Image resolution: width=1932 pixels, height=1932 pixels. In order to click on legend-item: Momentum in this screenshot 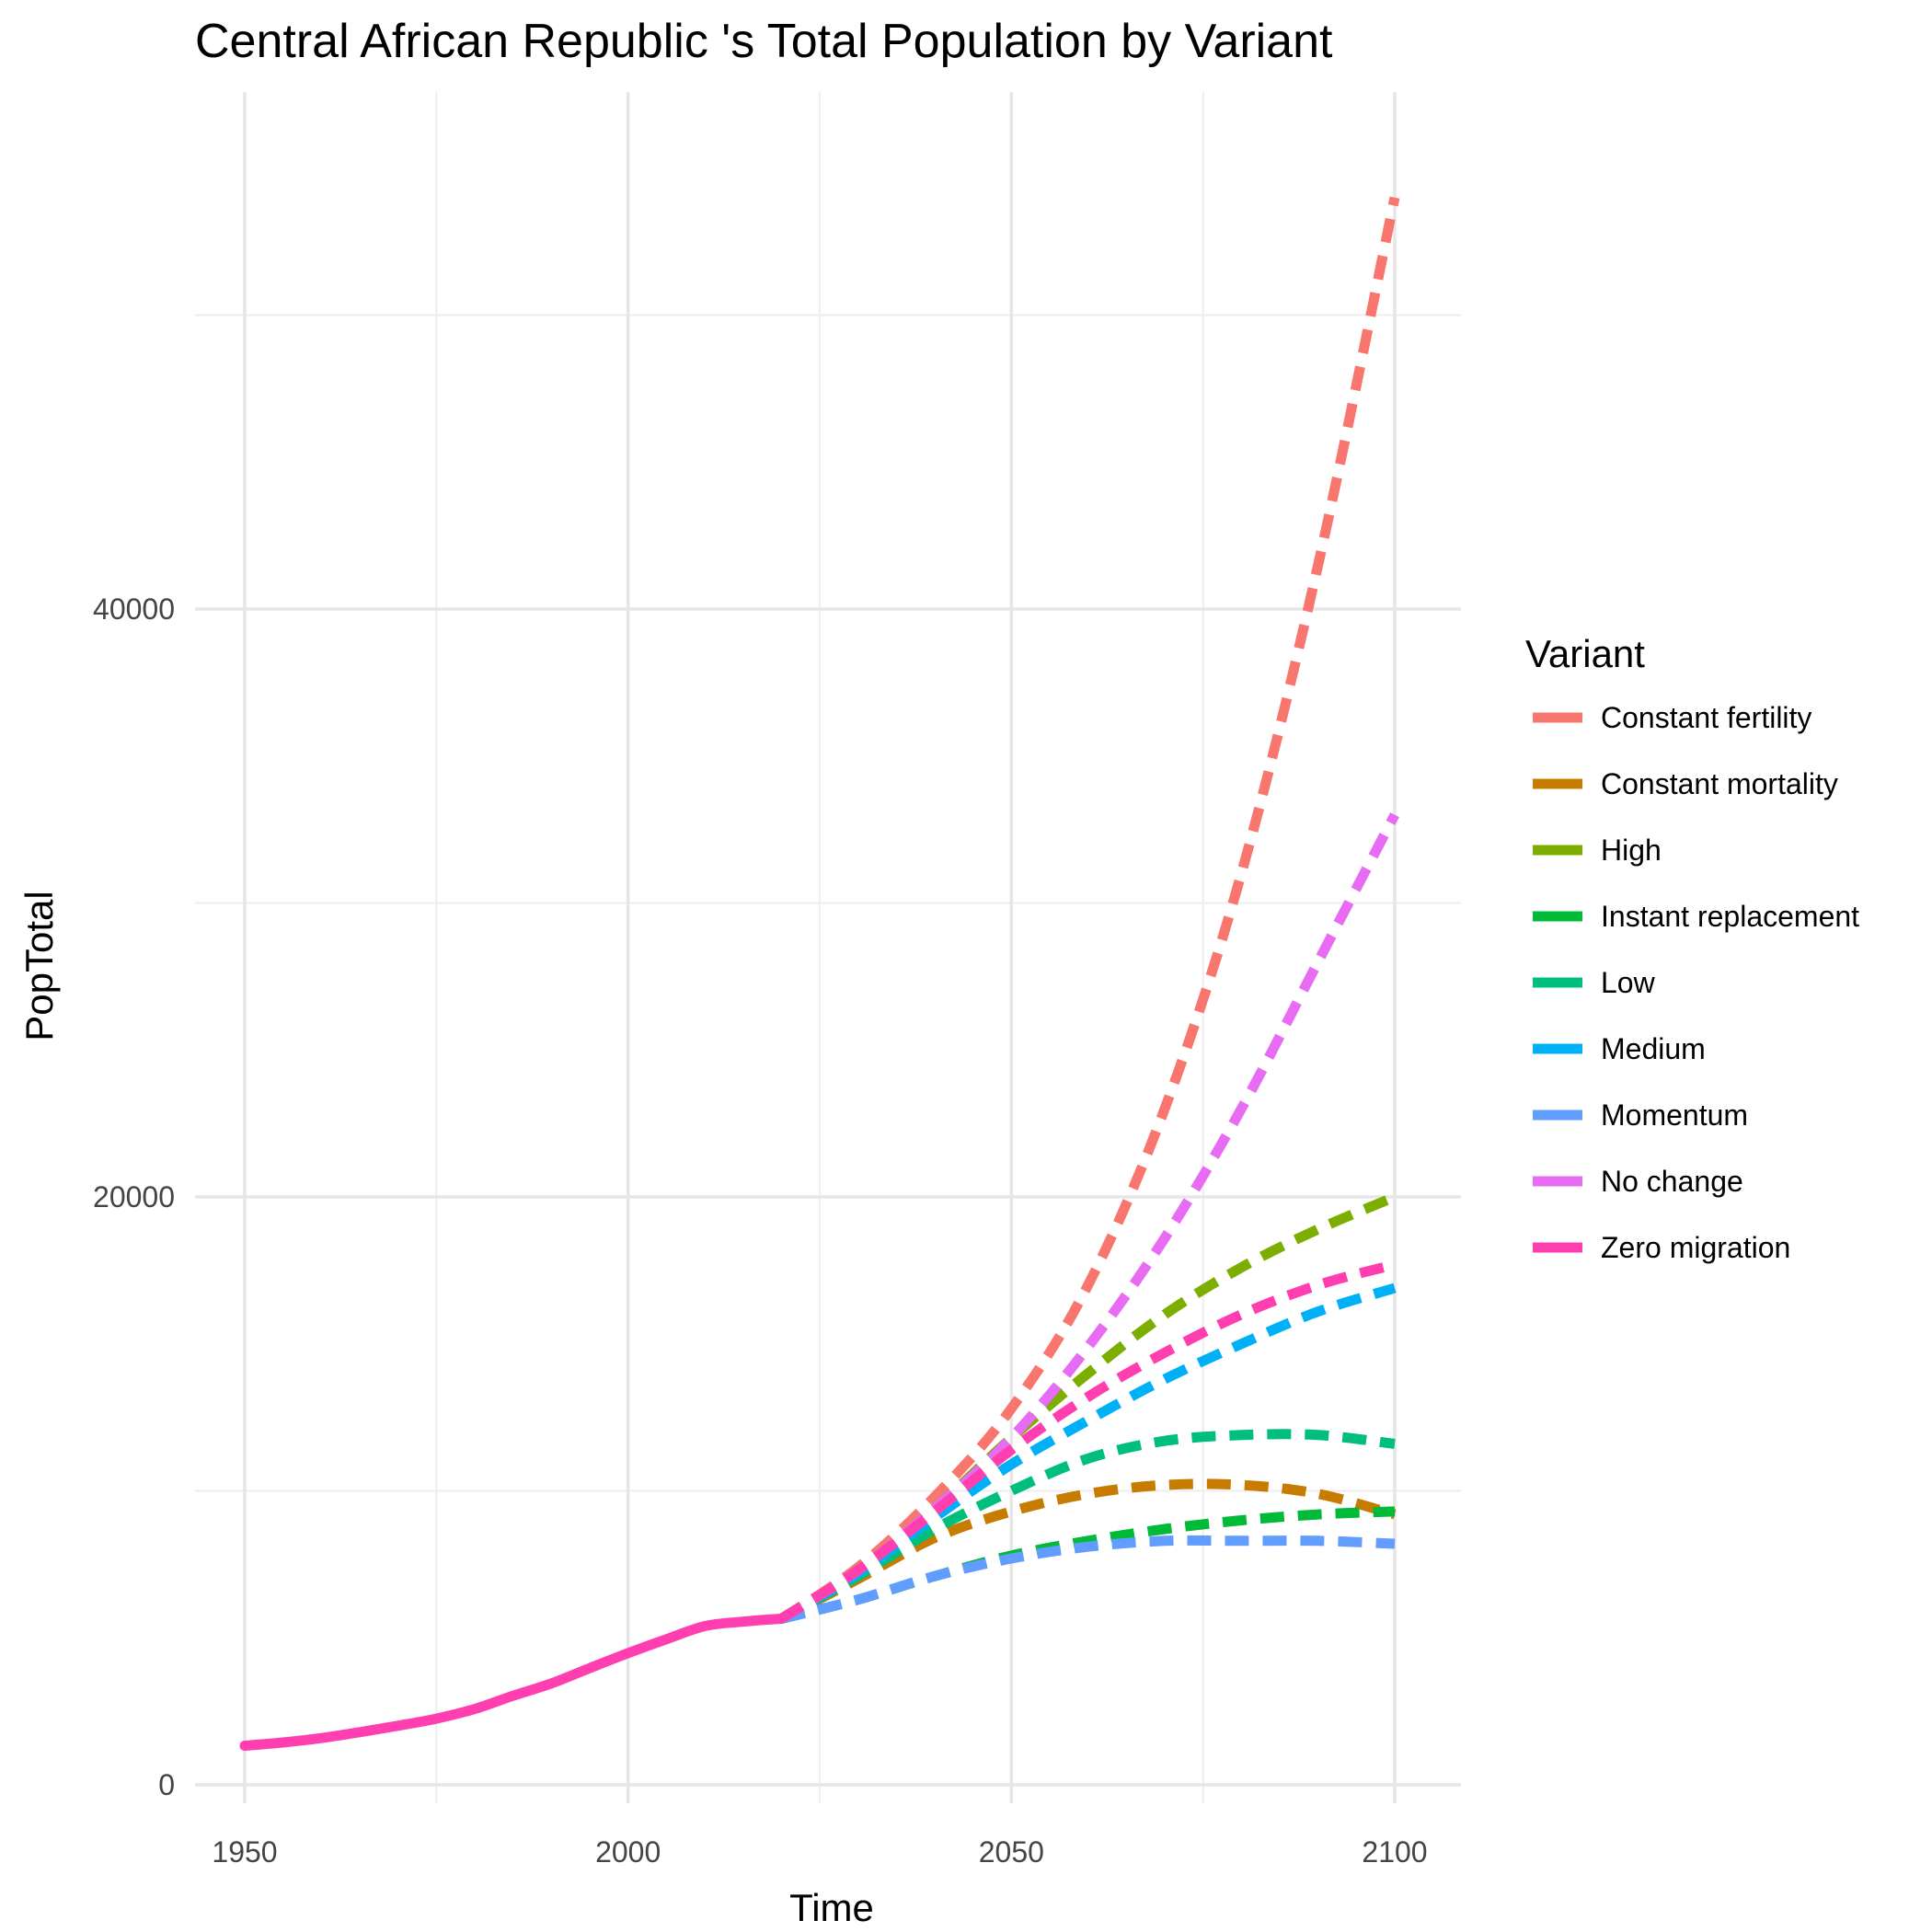, I will do `click(1640, 1115)`.